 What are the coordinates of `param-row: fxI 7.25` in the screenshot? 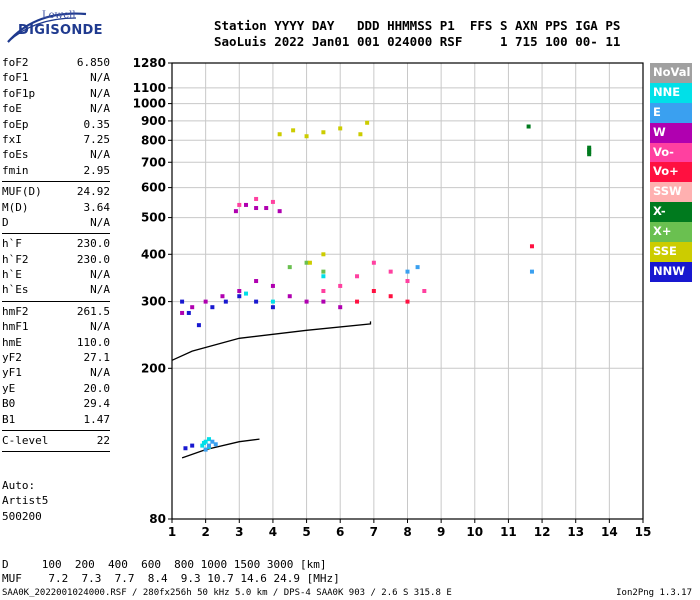 It's located at (56, 140).